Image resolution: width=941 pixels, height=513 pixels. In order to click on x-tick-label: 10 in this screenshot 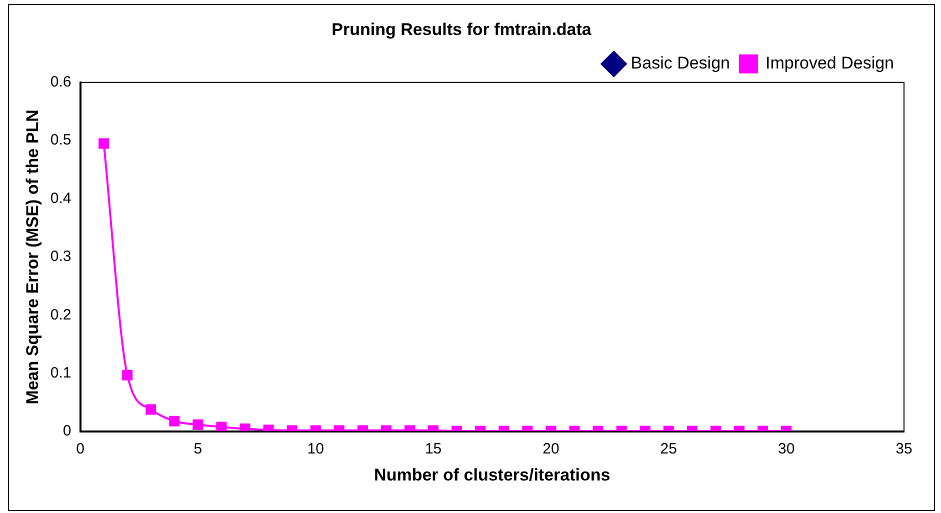, I will do `click(315, 449)`.